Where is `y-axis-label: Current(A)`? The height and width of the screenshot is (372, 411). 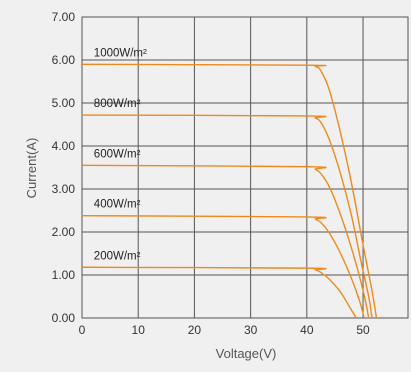
y-axis-label: Current(A) is located at coordinates (31, 168).